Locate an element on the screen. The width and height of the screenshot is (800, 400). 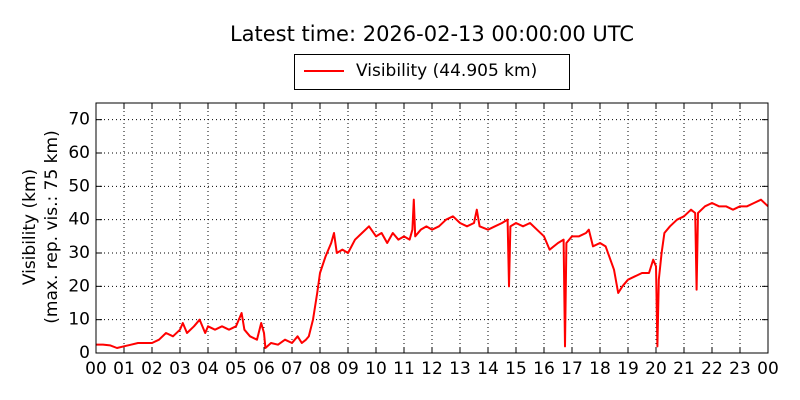
y-tick-label: 40 is located at coordinates (79, 220).